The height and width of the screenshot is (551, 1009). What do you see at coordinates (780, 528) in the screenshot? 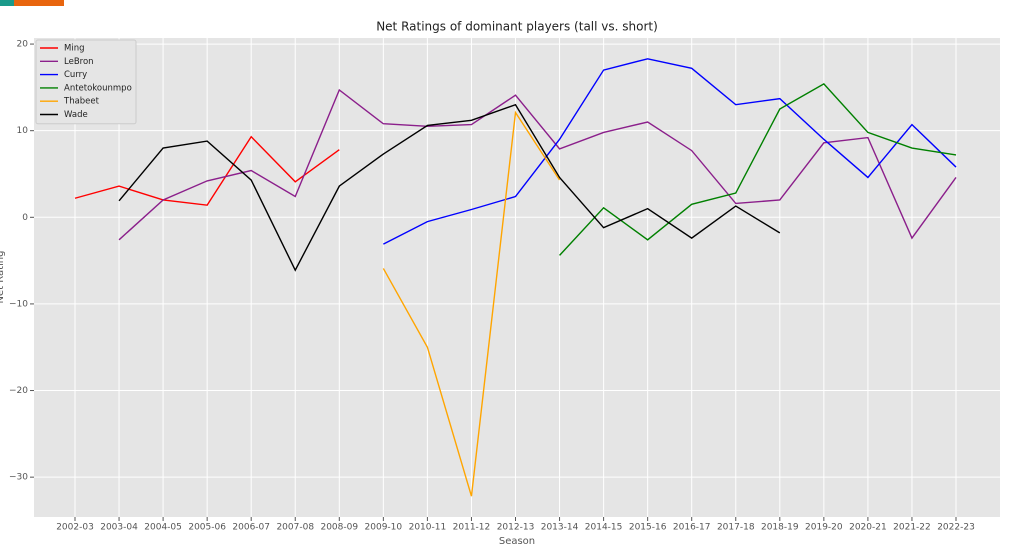
I see `x-tick-label: 2018-19` at bounding box center [780, 528].